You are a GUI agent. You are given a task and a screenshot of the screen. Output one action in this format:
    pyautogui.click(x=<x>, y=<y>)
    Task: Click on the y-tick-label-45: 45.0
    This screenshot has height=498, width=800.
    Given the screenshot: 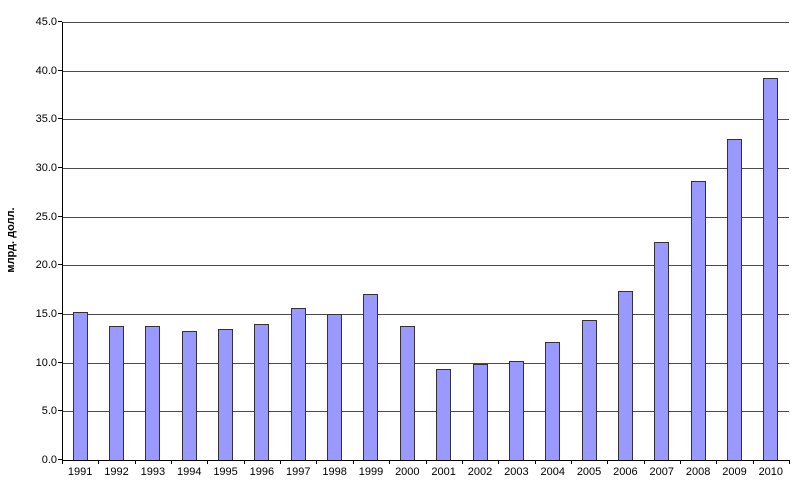 What is the action you would take?
    pyautogui.click(x=46, y=22)
    